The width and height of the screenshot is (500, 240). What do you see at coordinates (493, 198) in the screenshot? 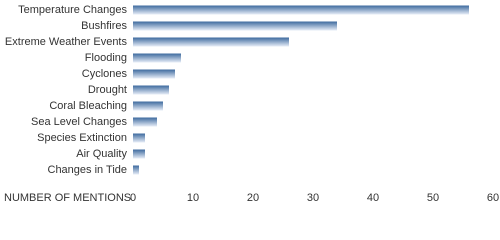
I see `x-tick-label: 60` at bounding box center [493, 198].